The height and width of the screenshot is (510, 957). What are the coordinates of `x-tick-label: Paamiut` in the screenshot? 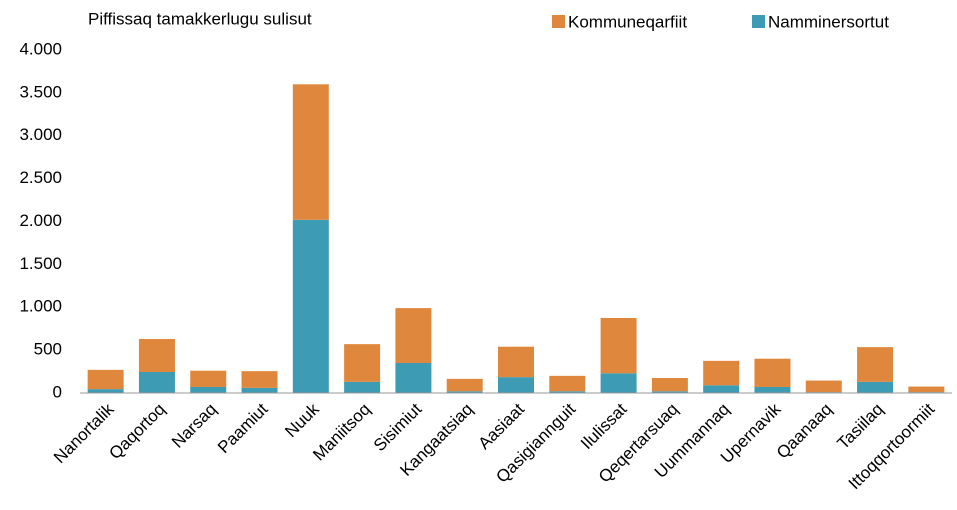 It's located at (243, 428).